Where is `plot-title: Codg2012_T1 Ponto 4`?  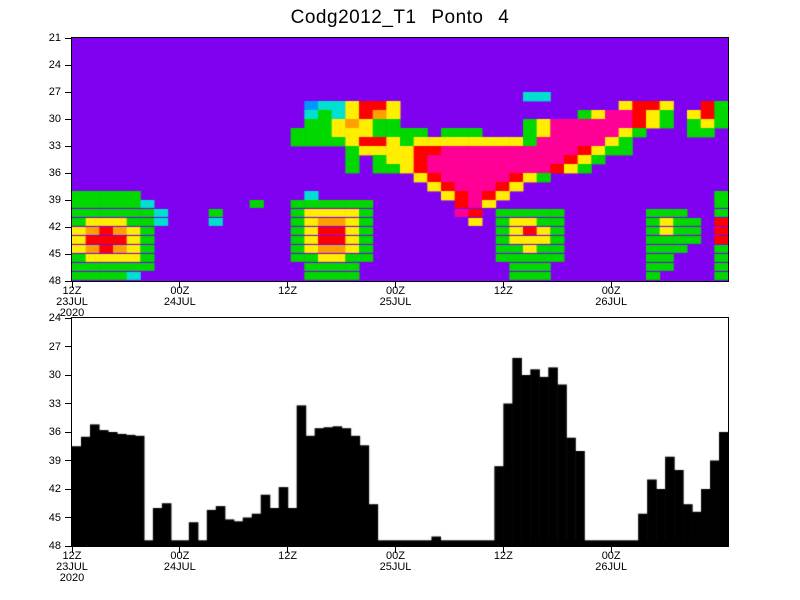 plot-title: Codg2012_T1 Ponto 4 is located at coordinates (400, 17).